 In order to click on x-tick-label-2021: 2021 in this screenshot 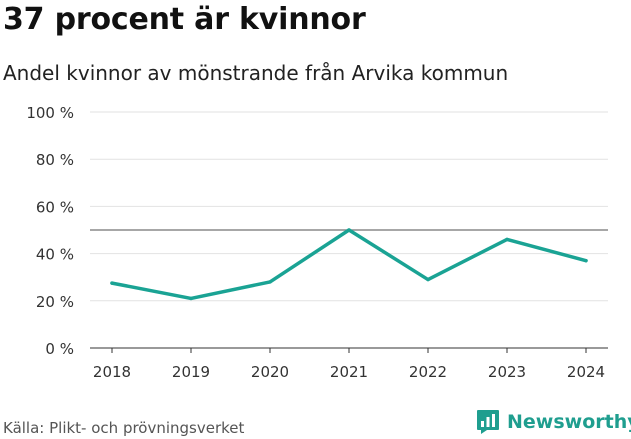, I will do `click(349, 372)`.